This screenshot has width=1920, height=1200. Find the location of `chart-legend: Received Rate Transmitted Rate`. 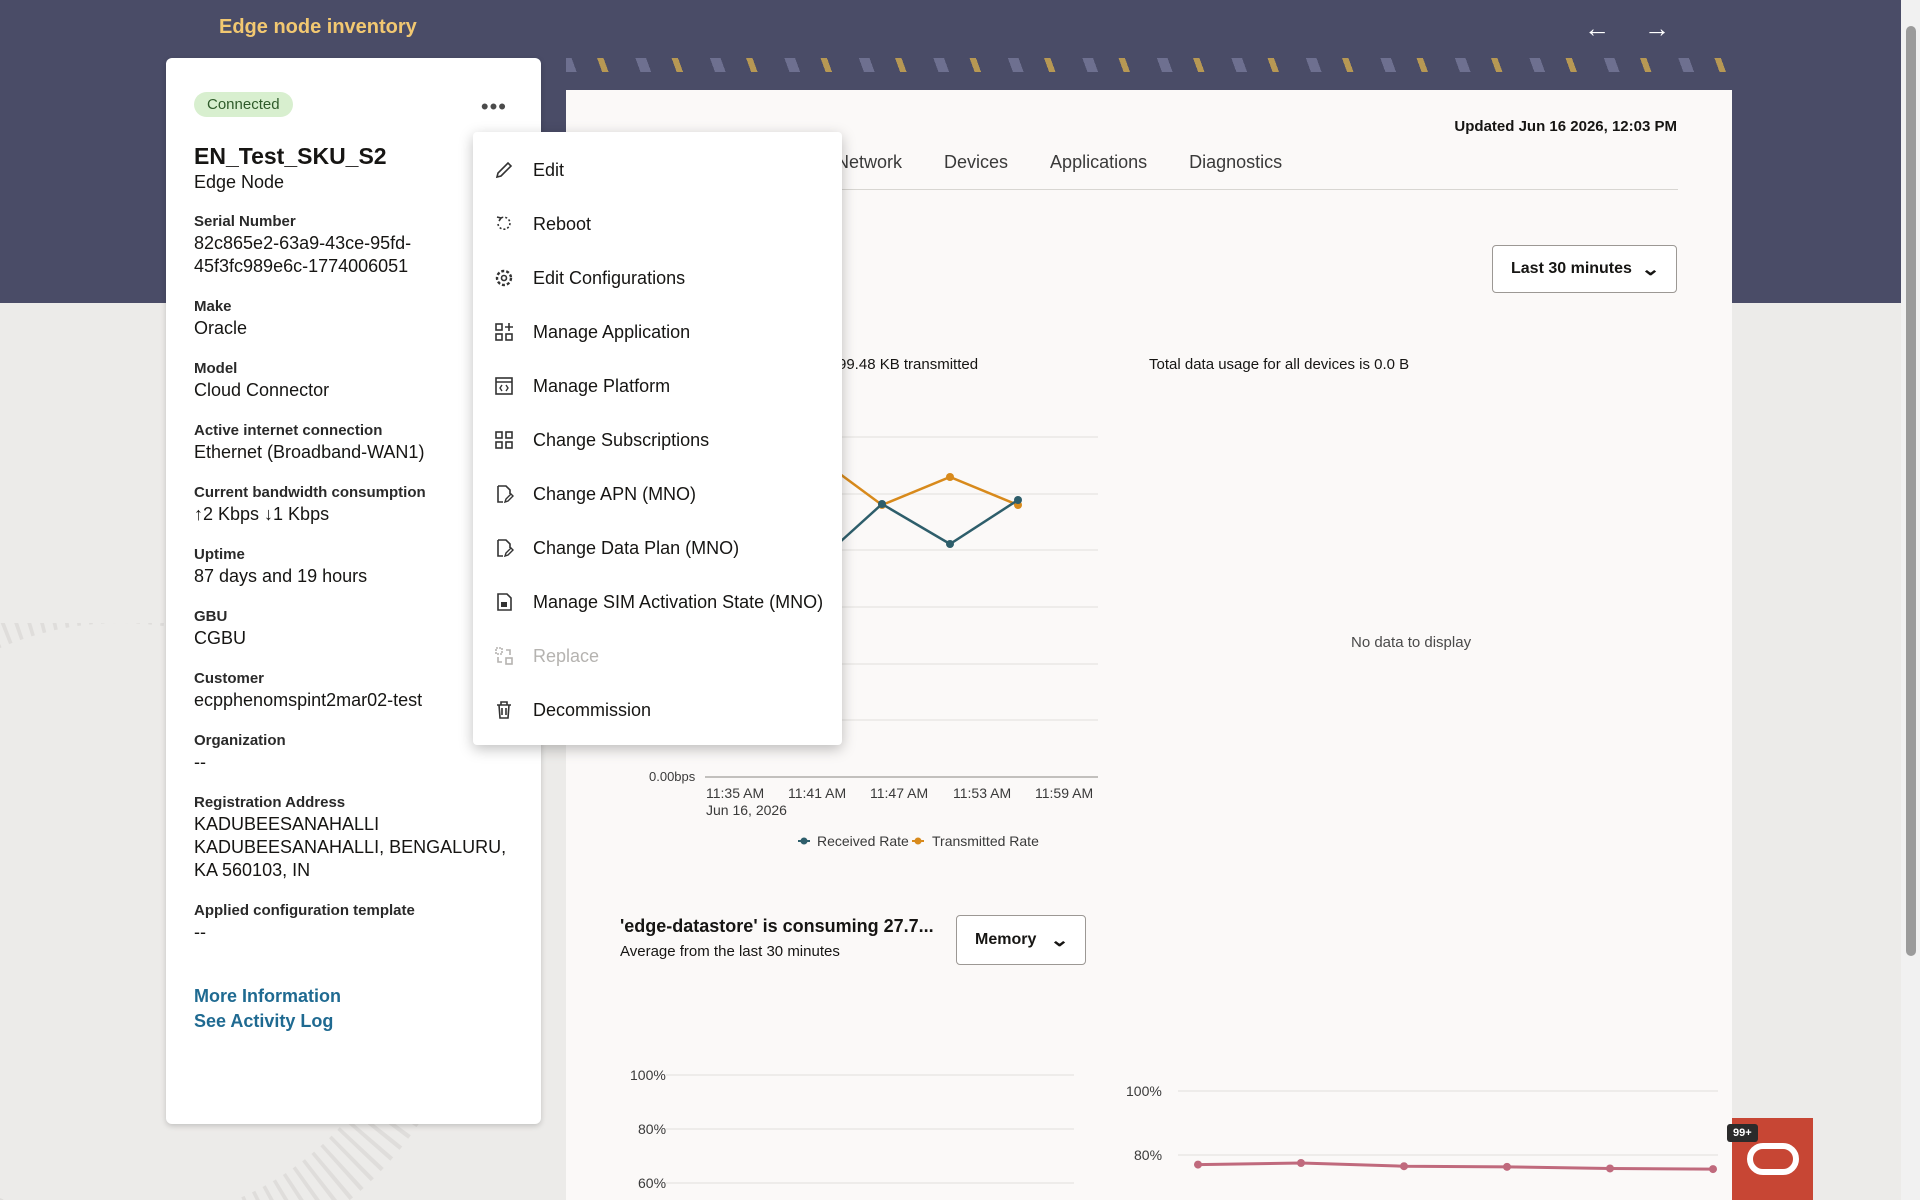

chart-legend: Received Rate Transmitted Rate is located at coordinates (918, 841).